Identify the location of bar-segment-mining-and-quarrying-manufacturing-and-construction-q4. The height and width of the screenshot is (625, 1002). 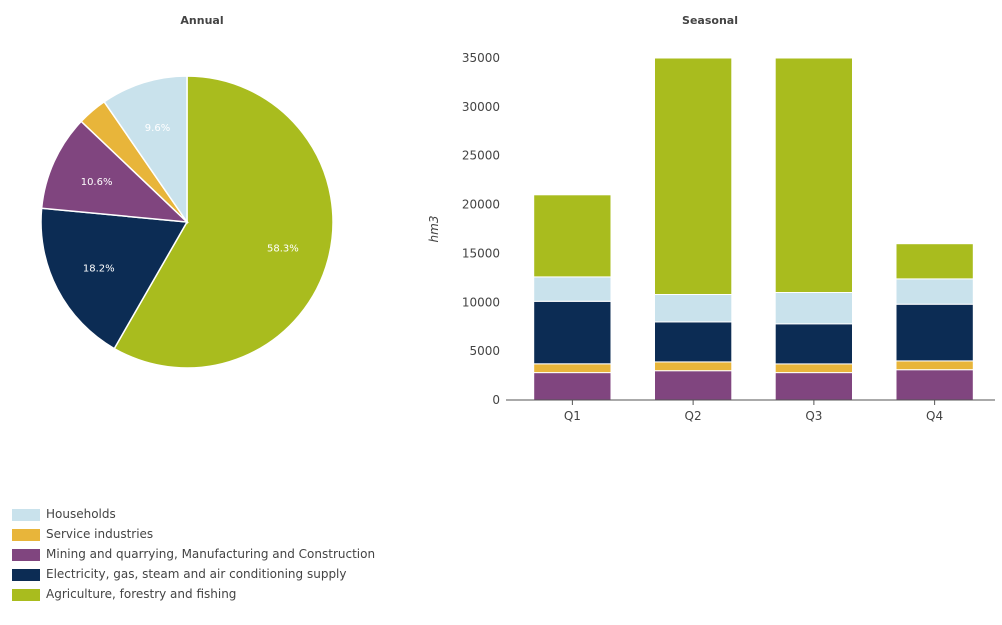
(934, 385).